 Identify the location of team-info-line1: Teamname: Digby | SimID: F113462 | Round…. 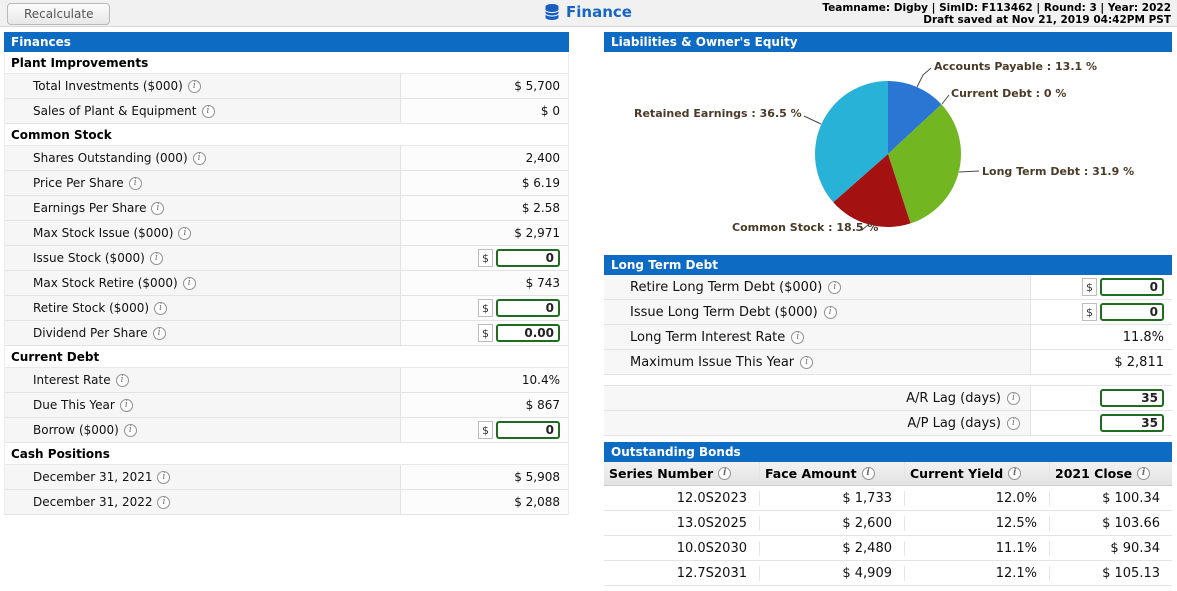
(996, 8).